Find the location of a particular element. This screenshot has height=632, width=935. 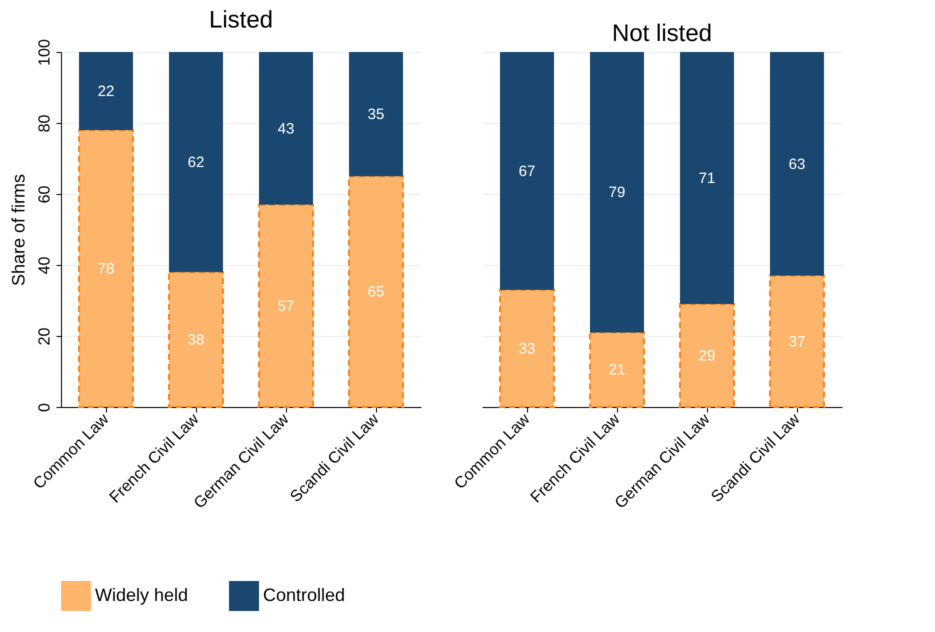

y-tick-label: 100 is located at coordinates (45, 52).